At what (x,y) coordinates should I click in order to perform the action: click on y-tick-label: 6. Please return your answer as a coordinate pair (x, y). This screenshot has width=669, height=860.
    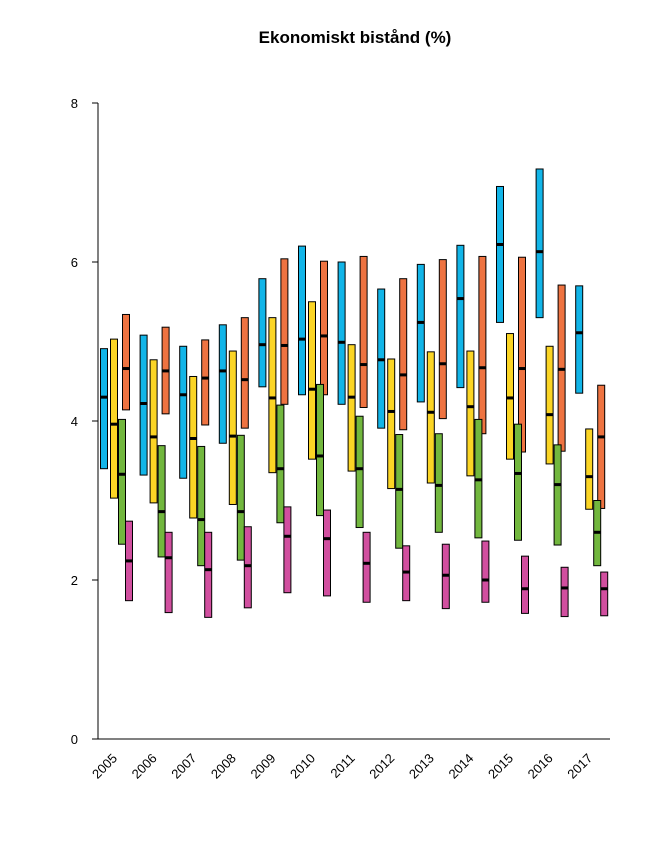
    Looking at the image, I should click on (74, 262).